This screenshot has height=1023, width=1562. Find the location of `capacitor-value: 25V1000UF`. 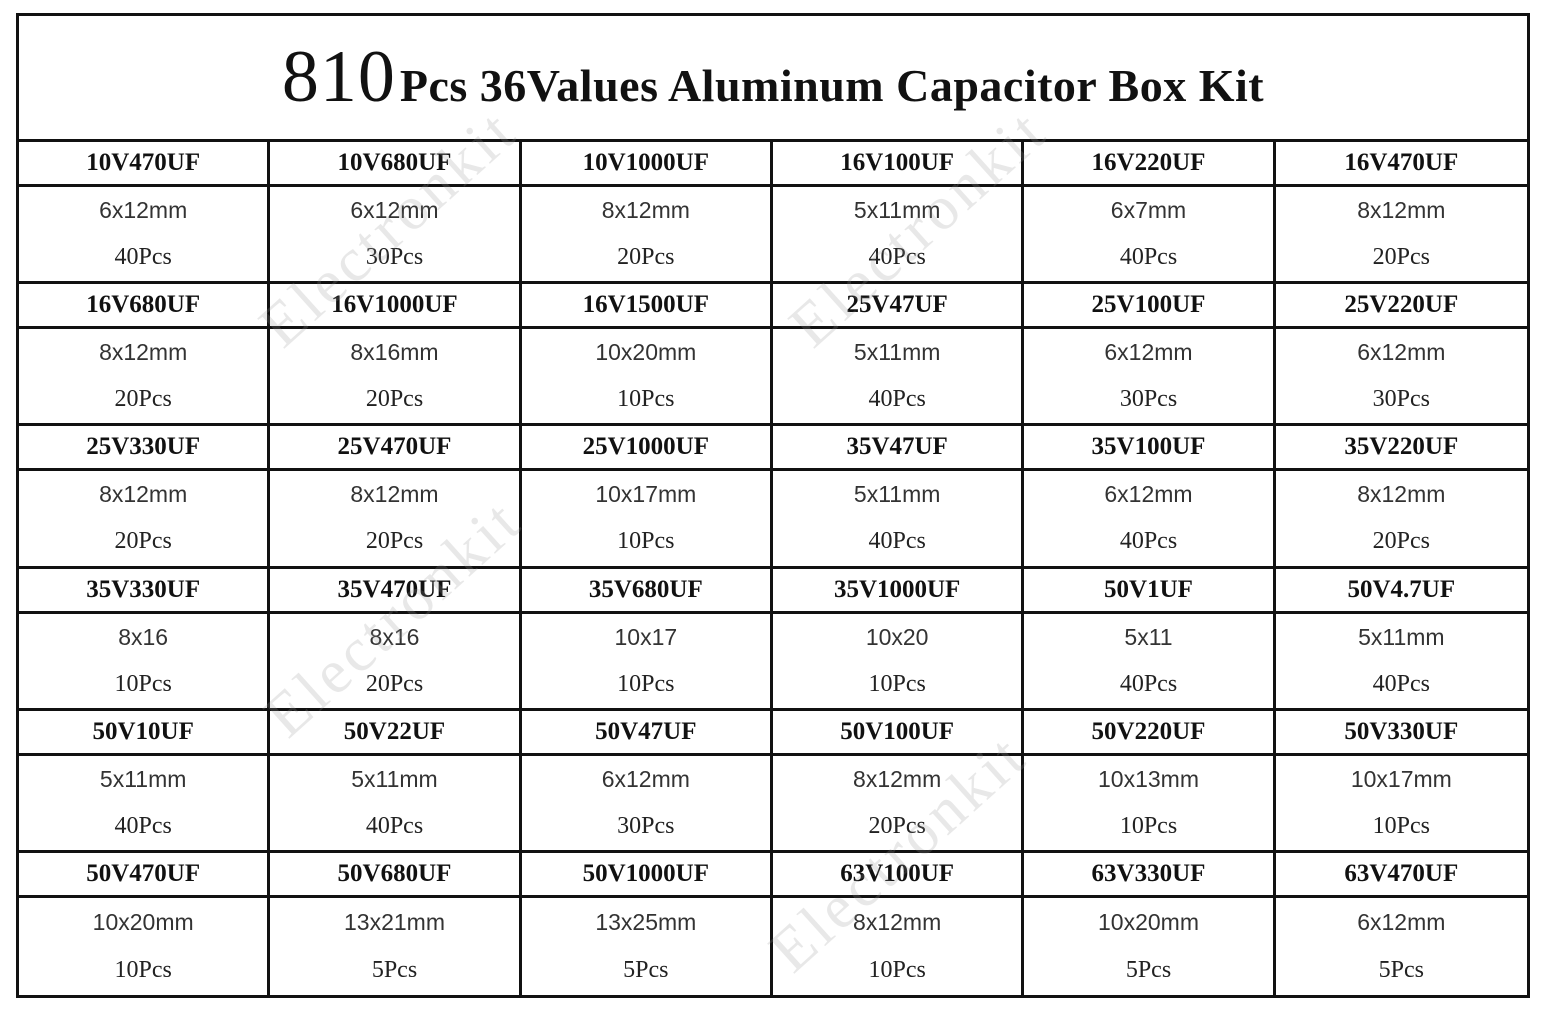

capacitor-value: 25V1000UF is located at coordinates (645, 449).